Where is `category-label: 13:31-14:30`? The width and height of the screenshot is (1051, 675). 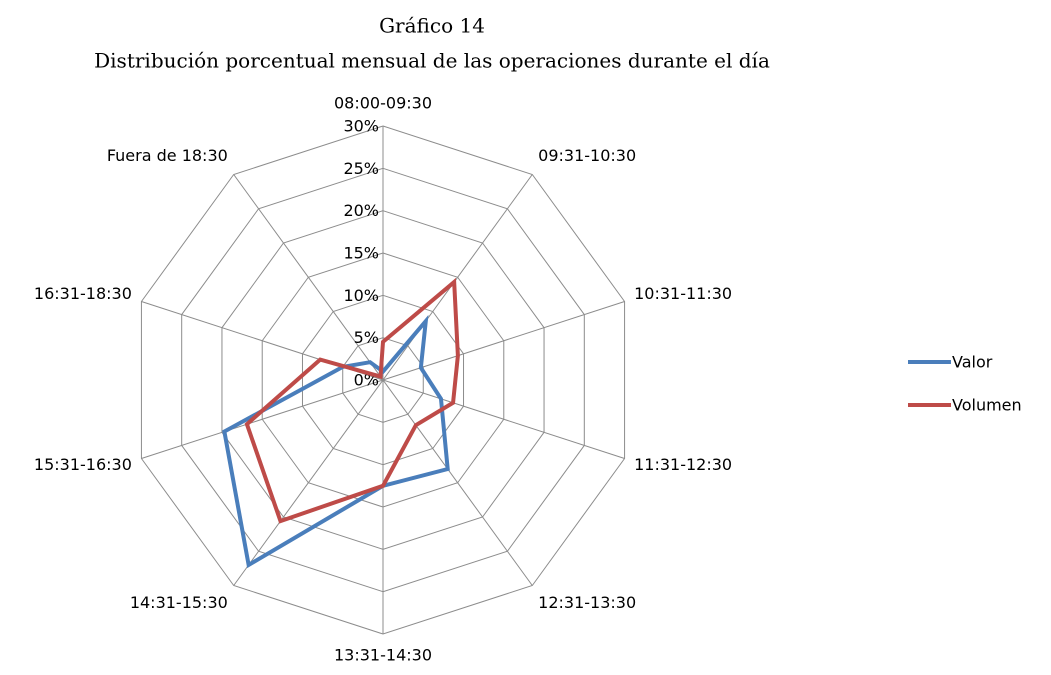
category-label: 13:31-14:30 is located at coordinates (383, 655).